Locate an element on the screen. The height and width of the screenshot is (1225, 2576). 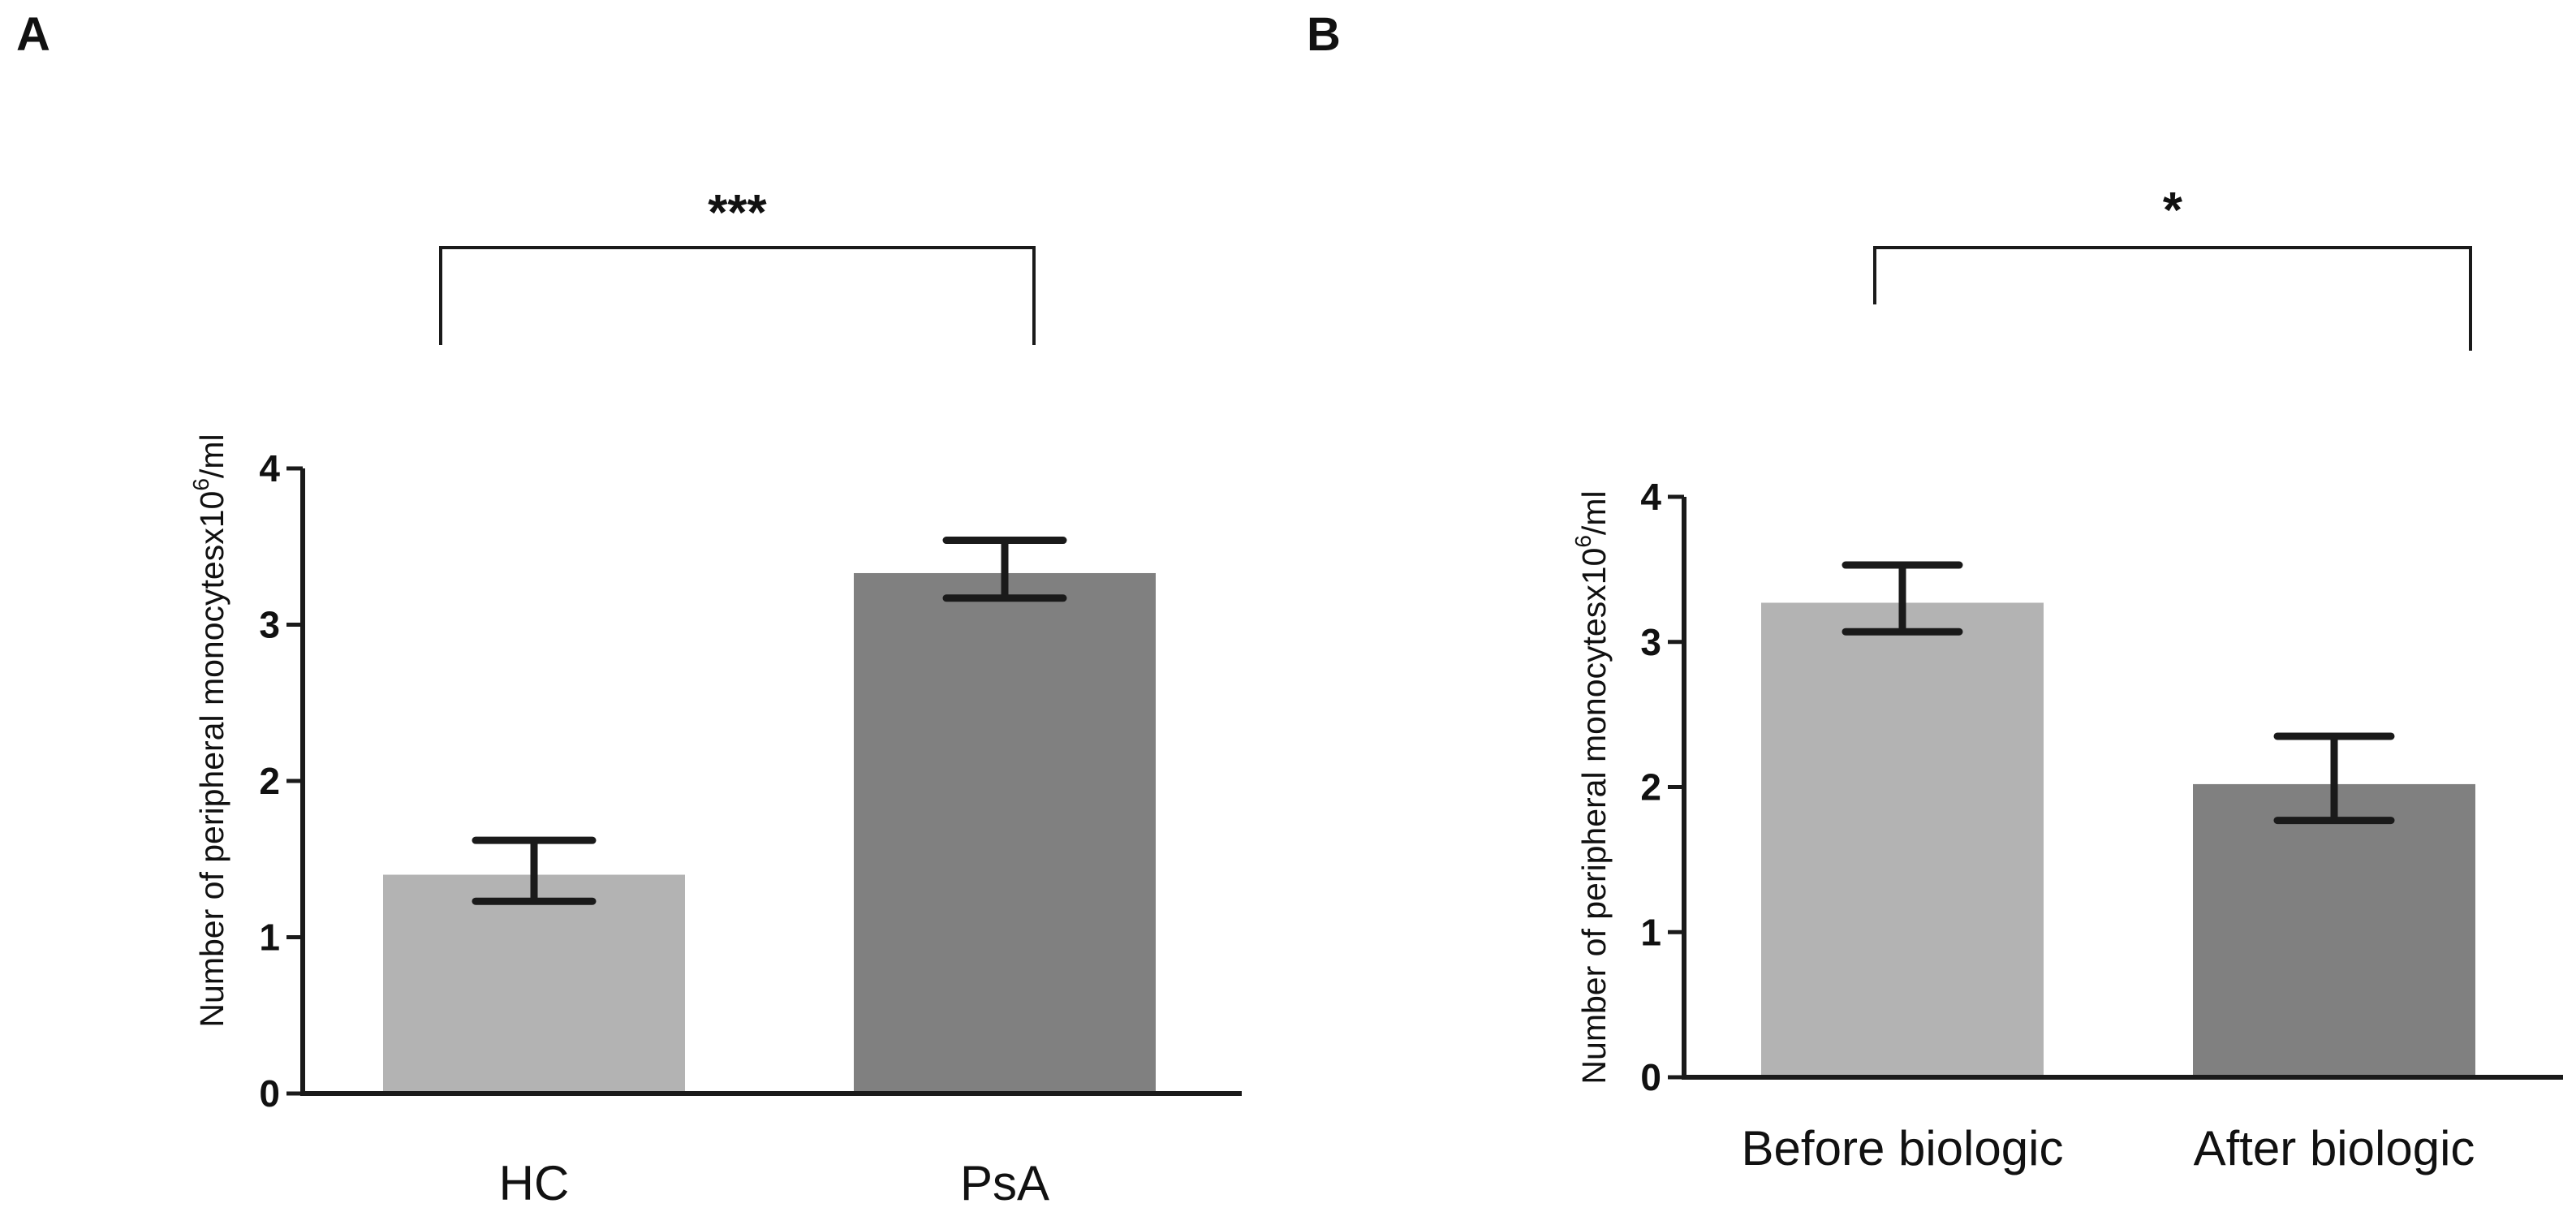
chart-b-significance-bracket is located at coordinates (2173, 298).